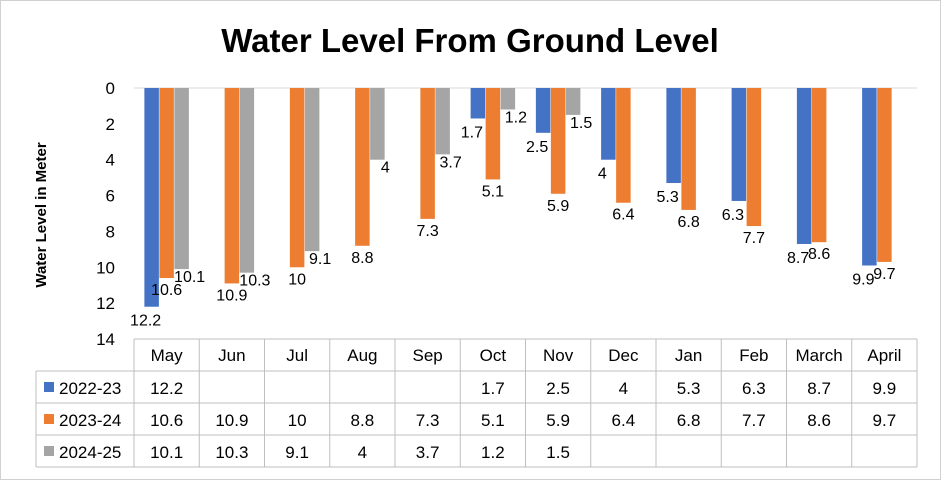  What do you see at coordinates (624, 420) in the screenshot?
I see `table-cell: 6.4` at bounding box center [624, 420].